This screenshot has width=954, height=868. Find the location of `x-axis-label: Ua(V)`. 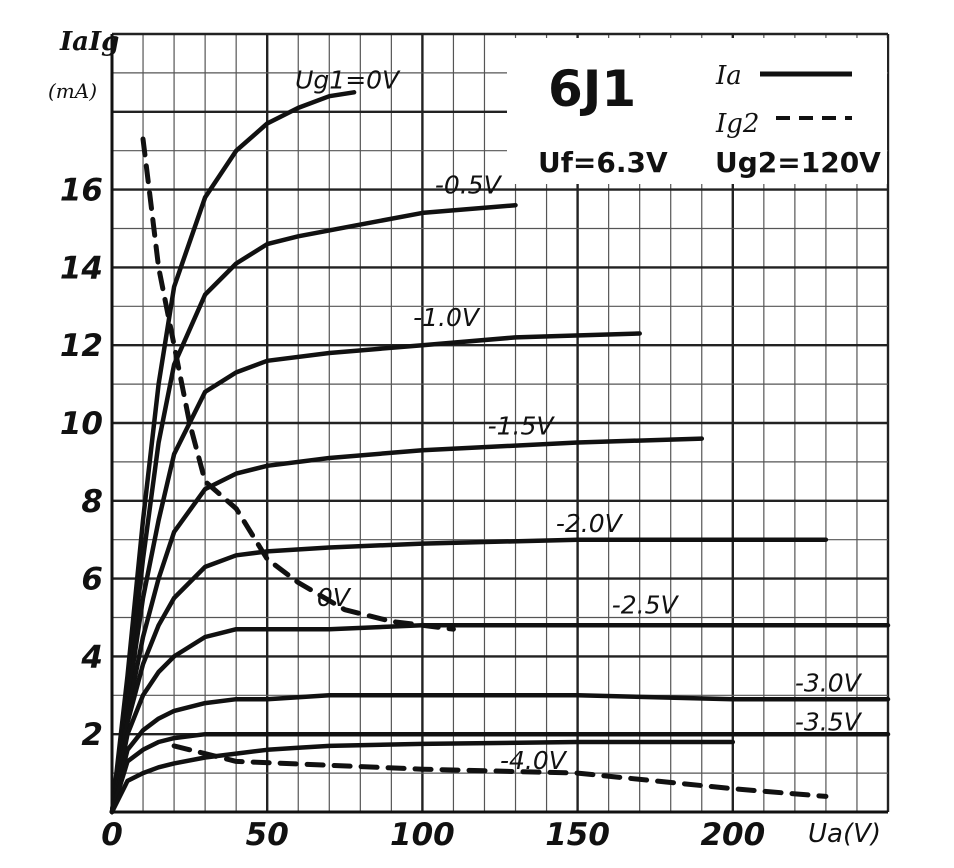

x-axis-label: Ua(V) is located at coordinates (844, 834).